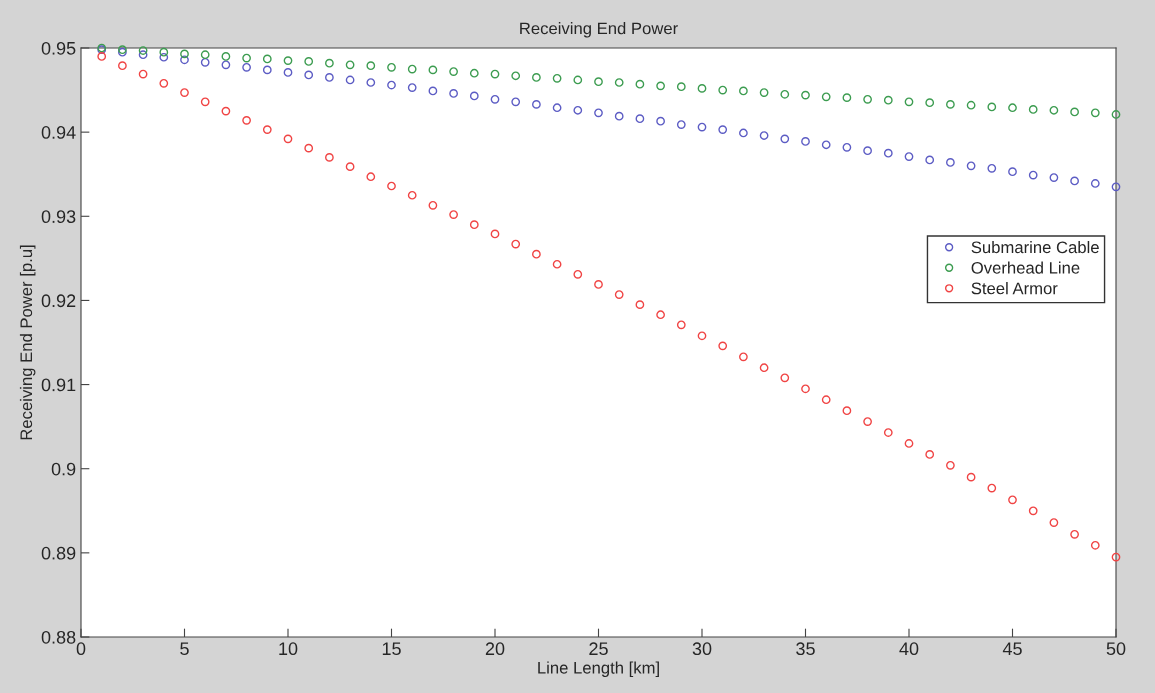  I want to click on x-tick-label: 30, so click(702, 649).